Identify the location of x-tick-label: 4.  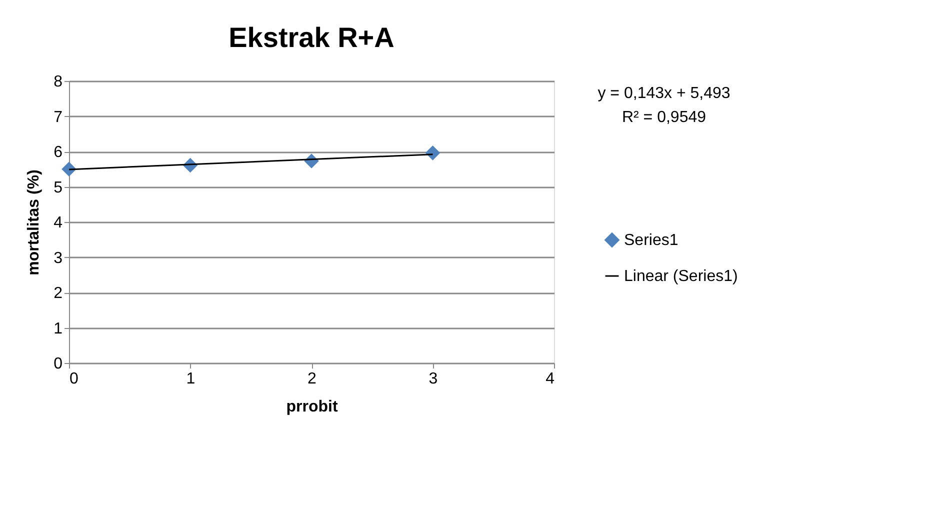
(550, 379).